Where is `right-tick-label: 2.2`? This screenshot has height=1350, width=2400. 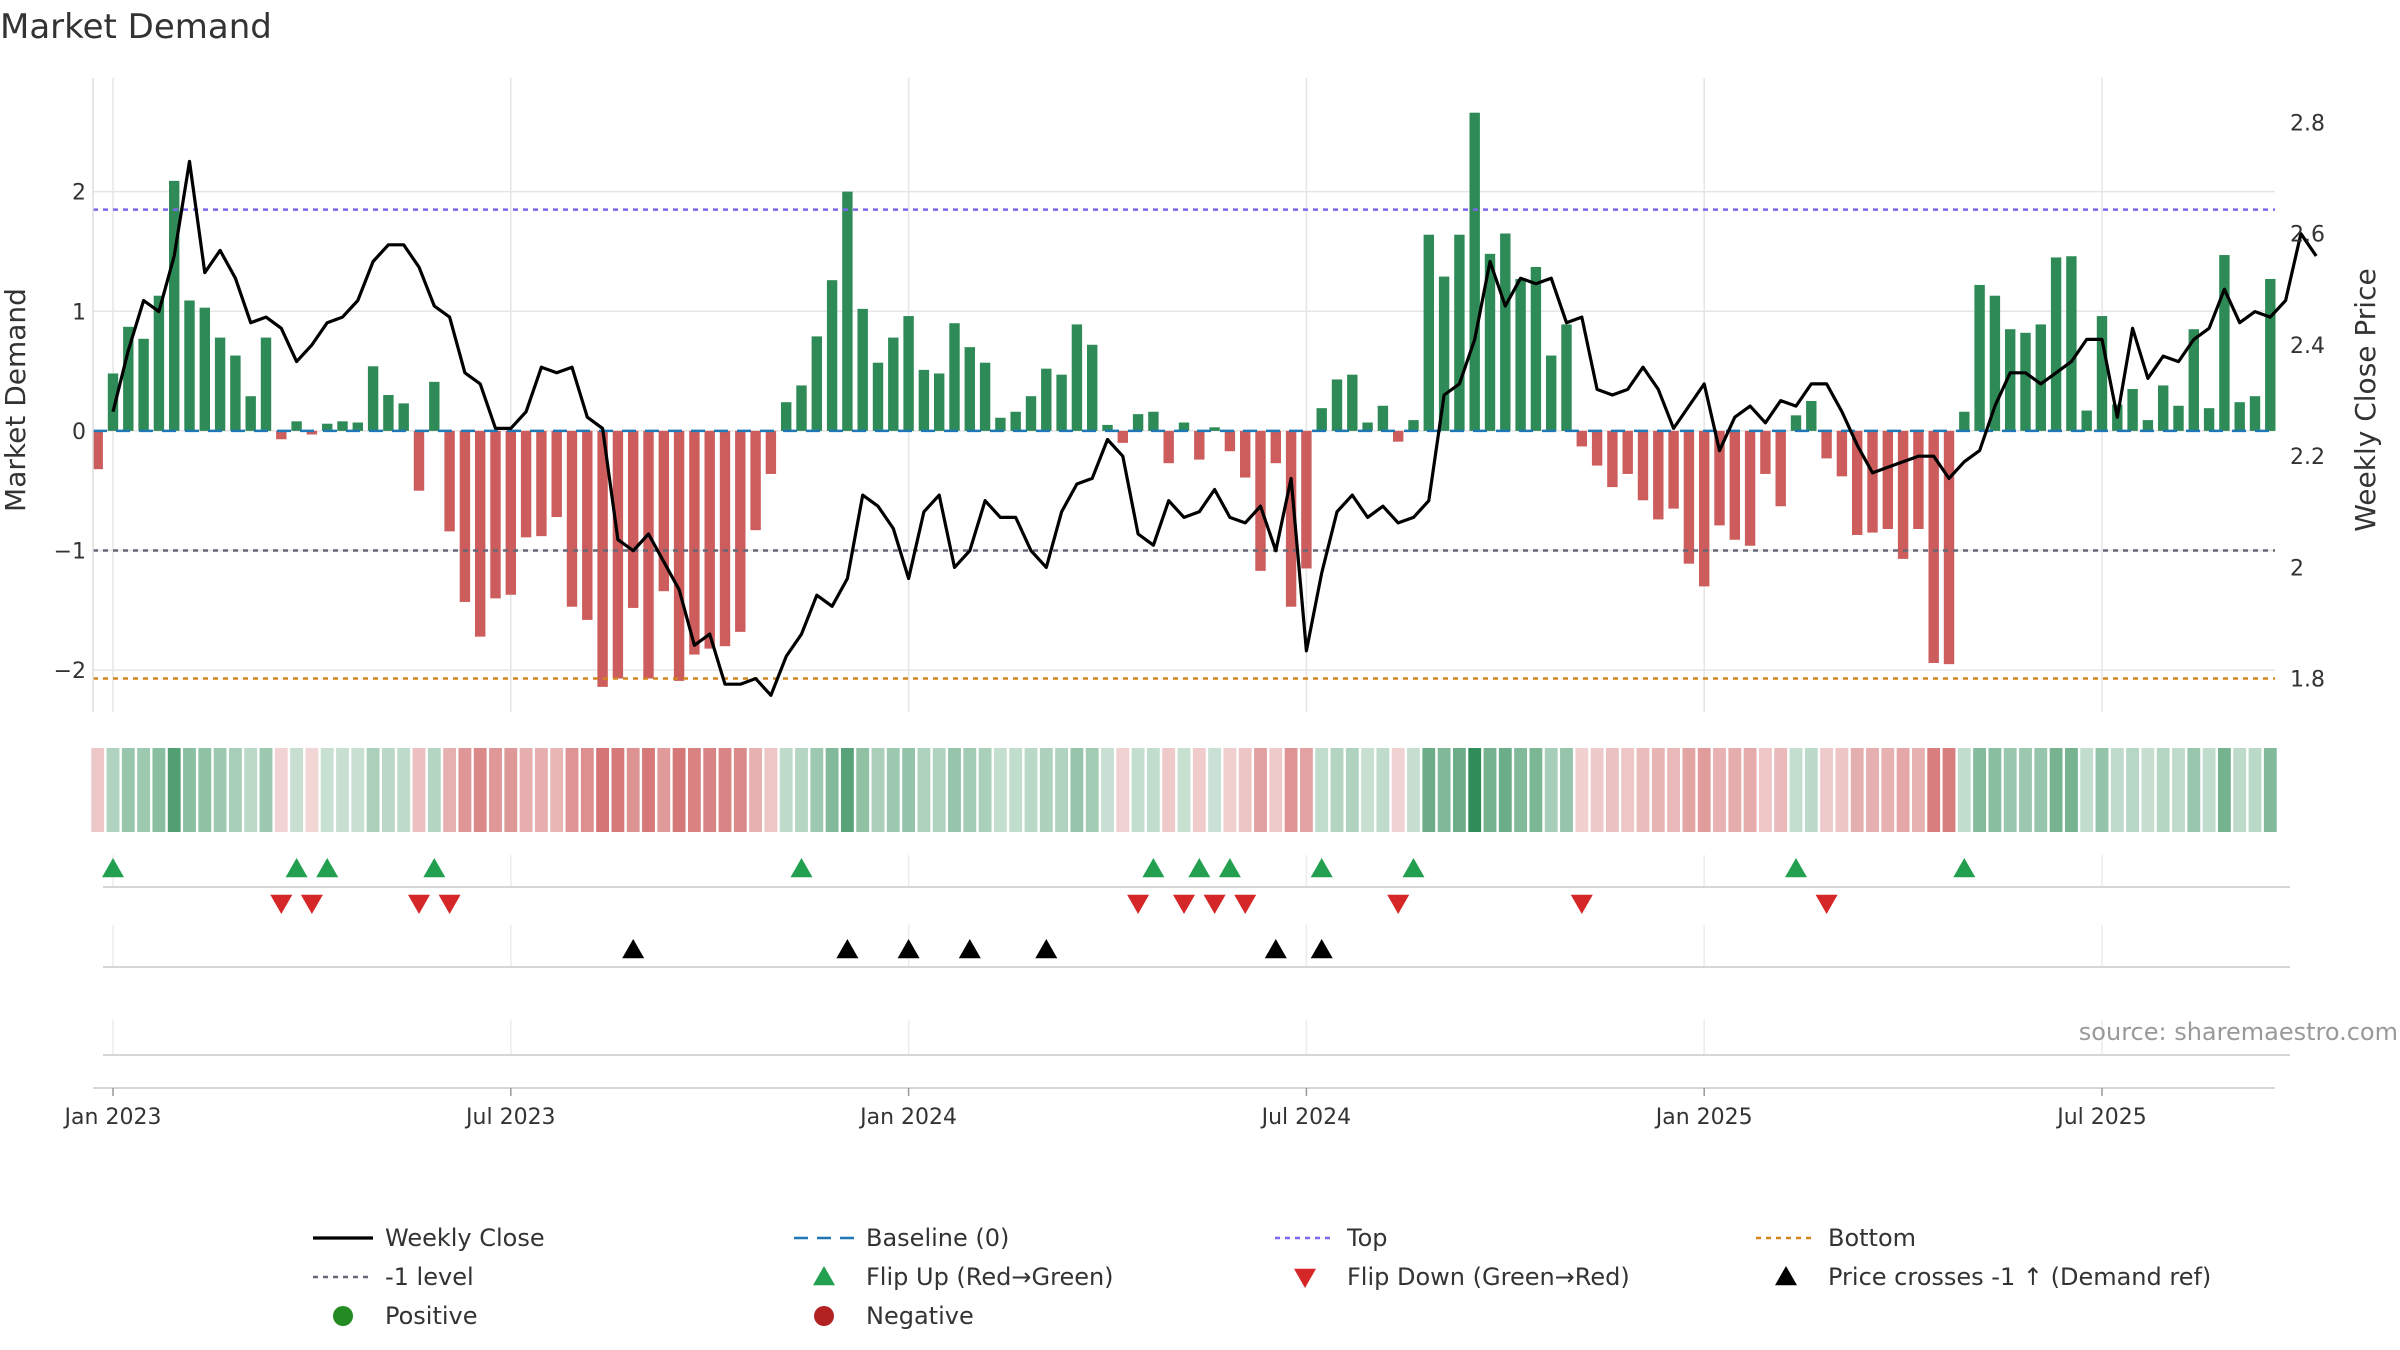
right-tick-label: 2.2 is located at coordinates (2307, 457).